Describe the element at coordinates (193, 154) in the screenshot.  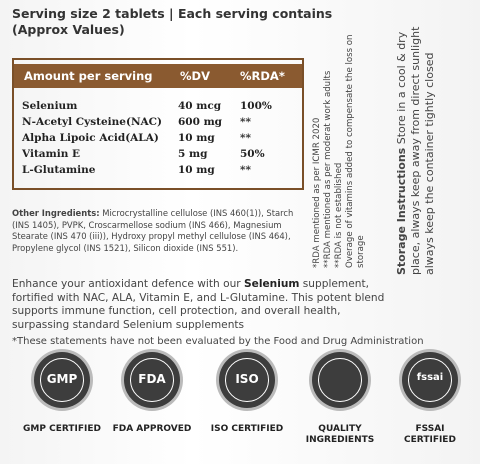
I see `table-cell: 5 mg` at that location.